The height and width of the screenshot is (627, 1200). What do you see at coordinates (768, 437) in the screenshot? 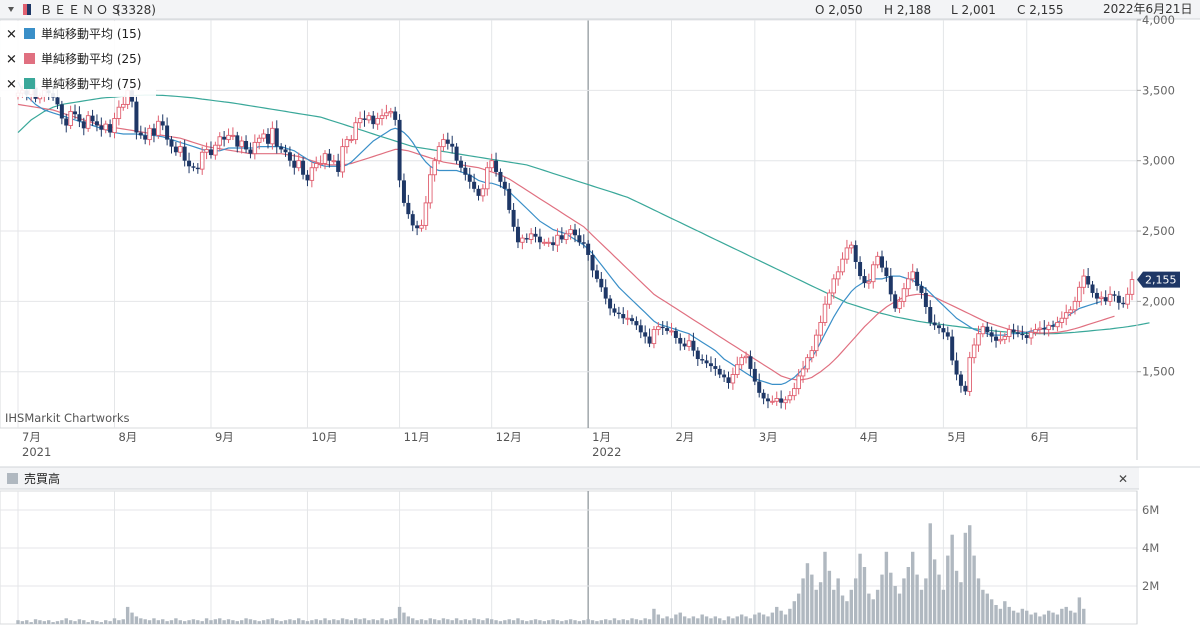
I see `month-tick-label: 3月` at bounding box center [768, 437].